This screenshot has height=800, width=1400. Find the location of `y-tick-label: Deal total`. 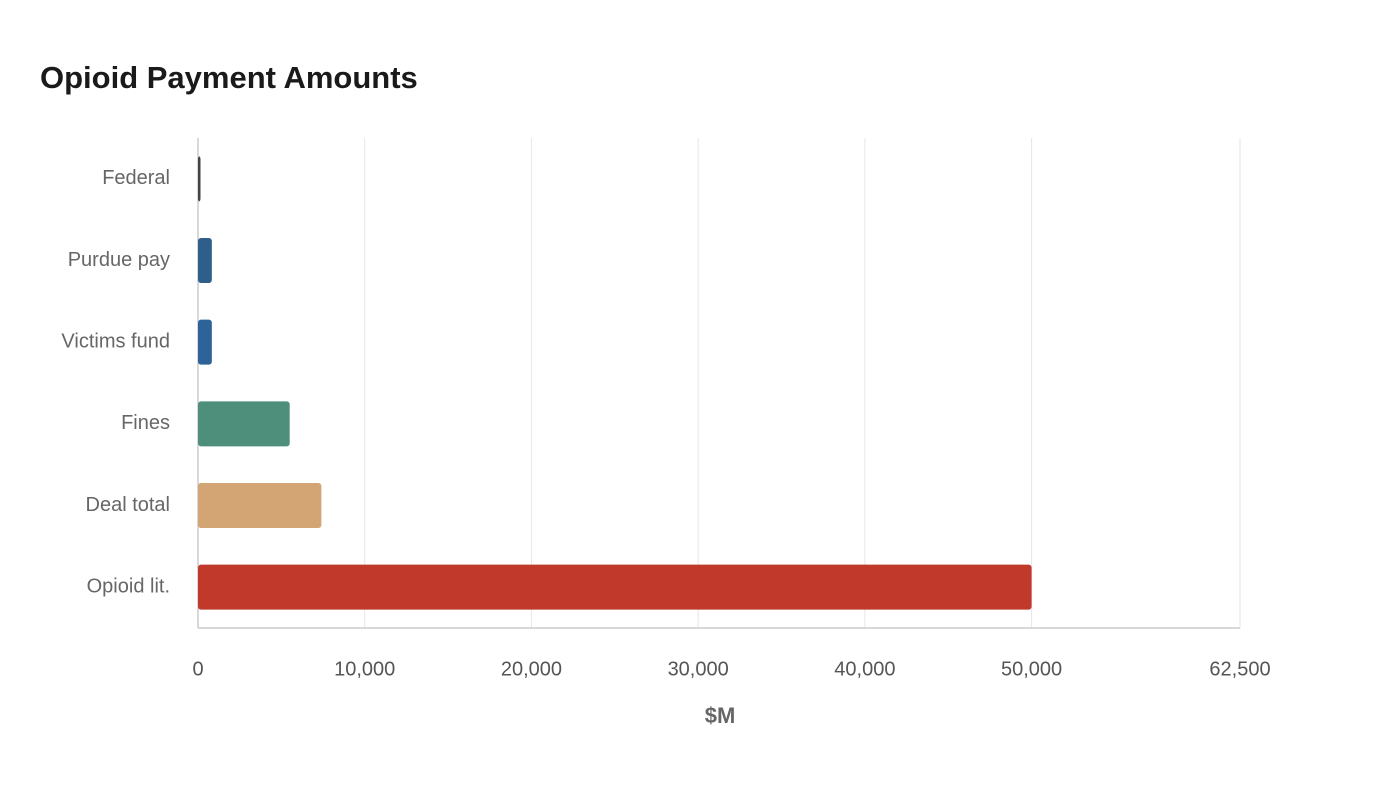

y-tick-label: Deal total is located at coordinates (128, 505).